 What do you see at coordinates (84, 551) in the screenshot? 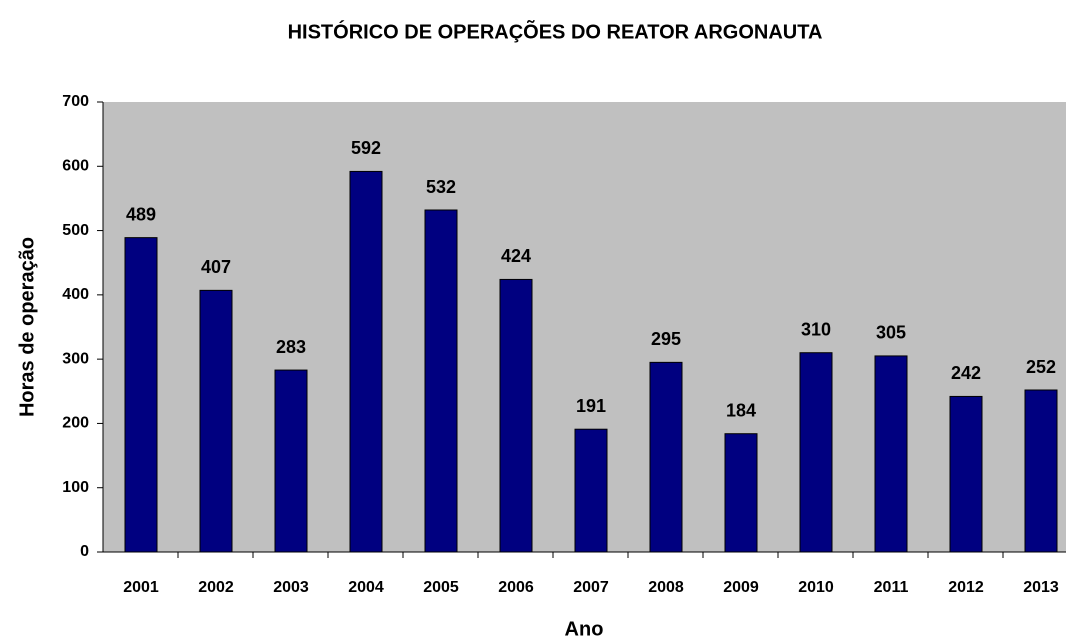
I see `y-tick-label: 0` at bounding box center [84, 551].